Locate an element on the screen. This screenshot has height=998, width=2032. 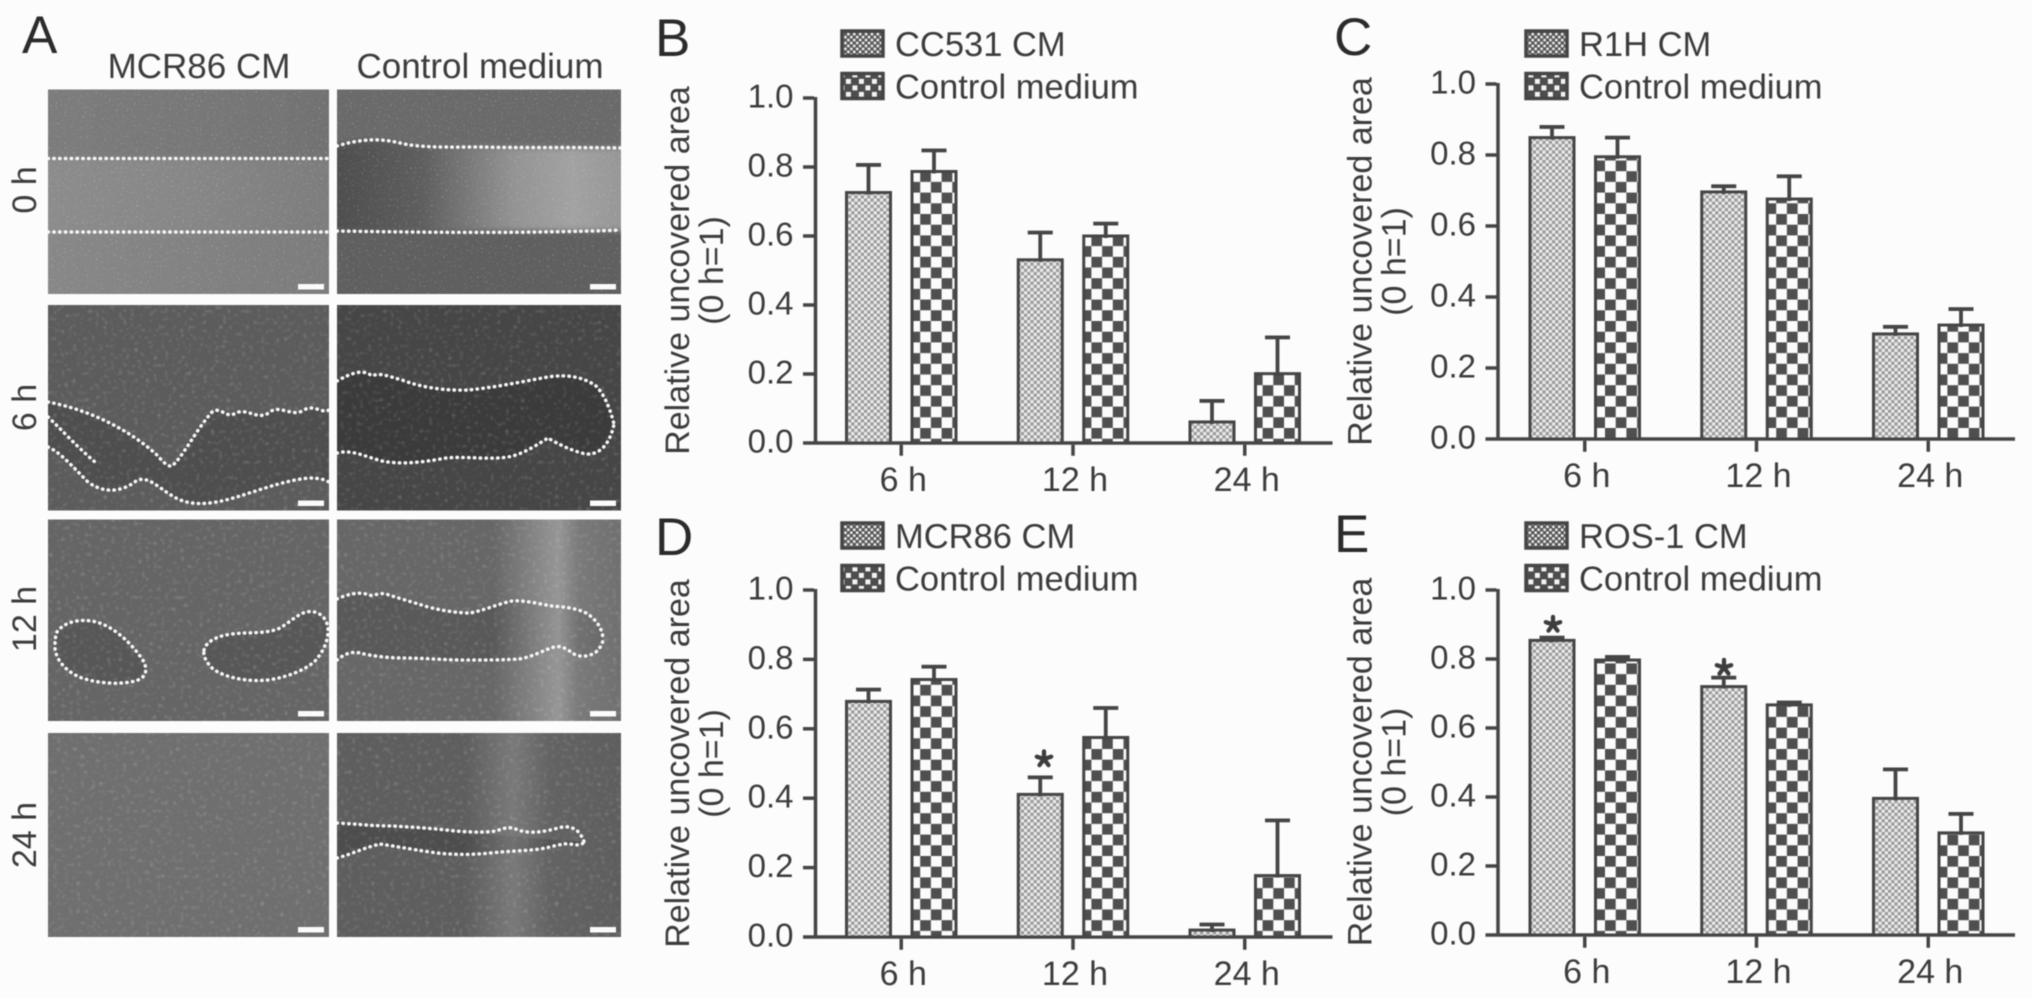
svg-text: A is located at coordinates (40, 35).